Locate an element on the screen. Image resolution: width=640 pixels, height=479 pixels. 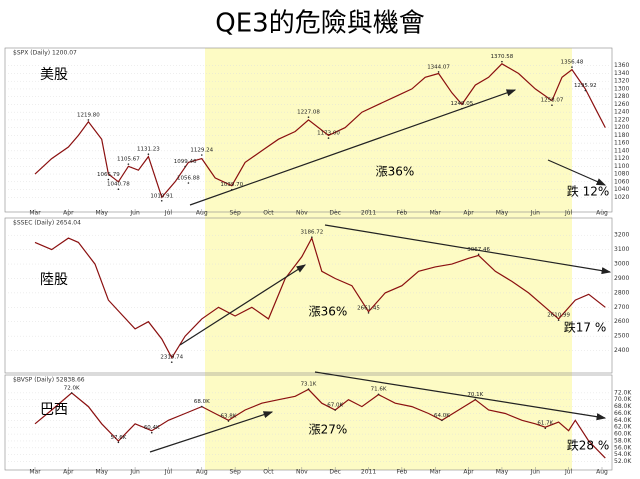
y-tick-label: 1040 is located at coordinates (621, 189).